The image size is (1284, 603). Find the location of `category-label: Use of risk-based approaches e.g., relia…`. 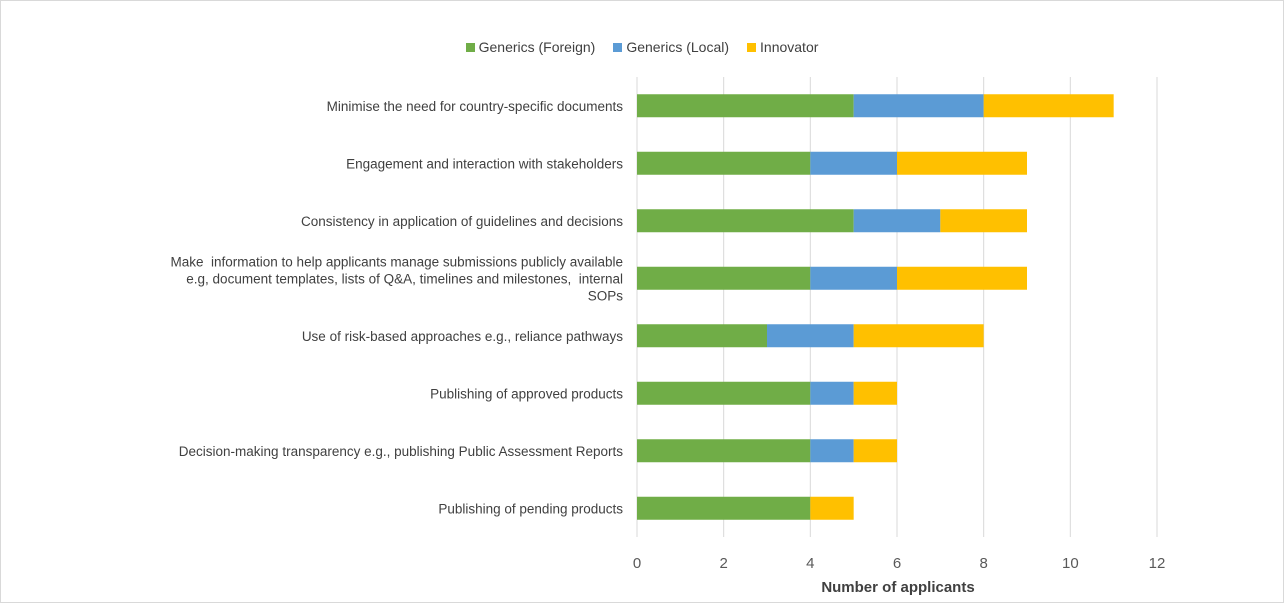

category-label: Use of risk-based approaches e.g., relia… is located at coordinates (462, 336).